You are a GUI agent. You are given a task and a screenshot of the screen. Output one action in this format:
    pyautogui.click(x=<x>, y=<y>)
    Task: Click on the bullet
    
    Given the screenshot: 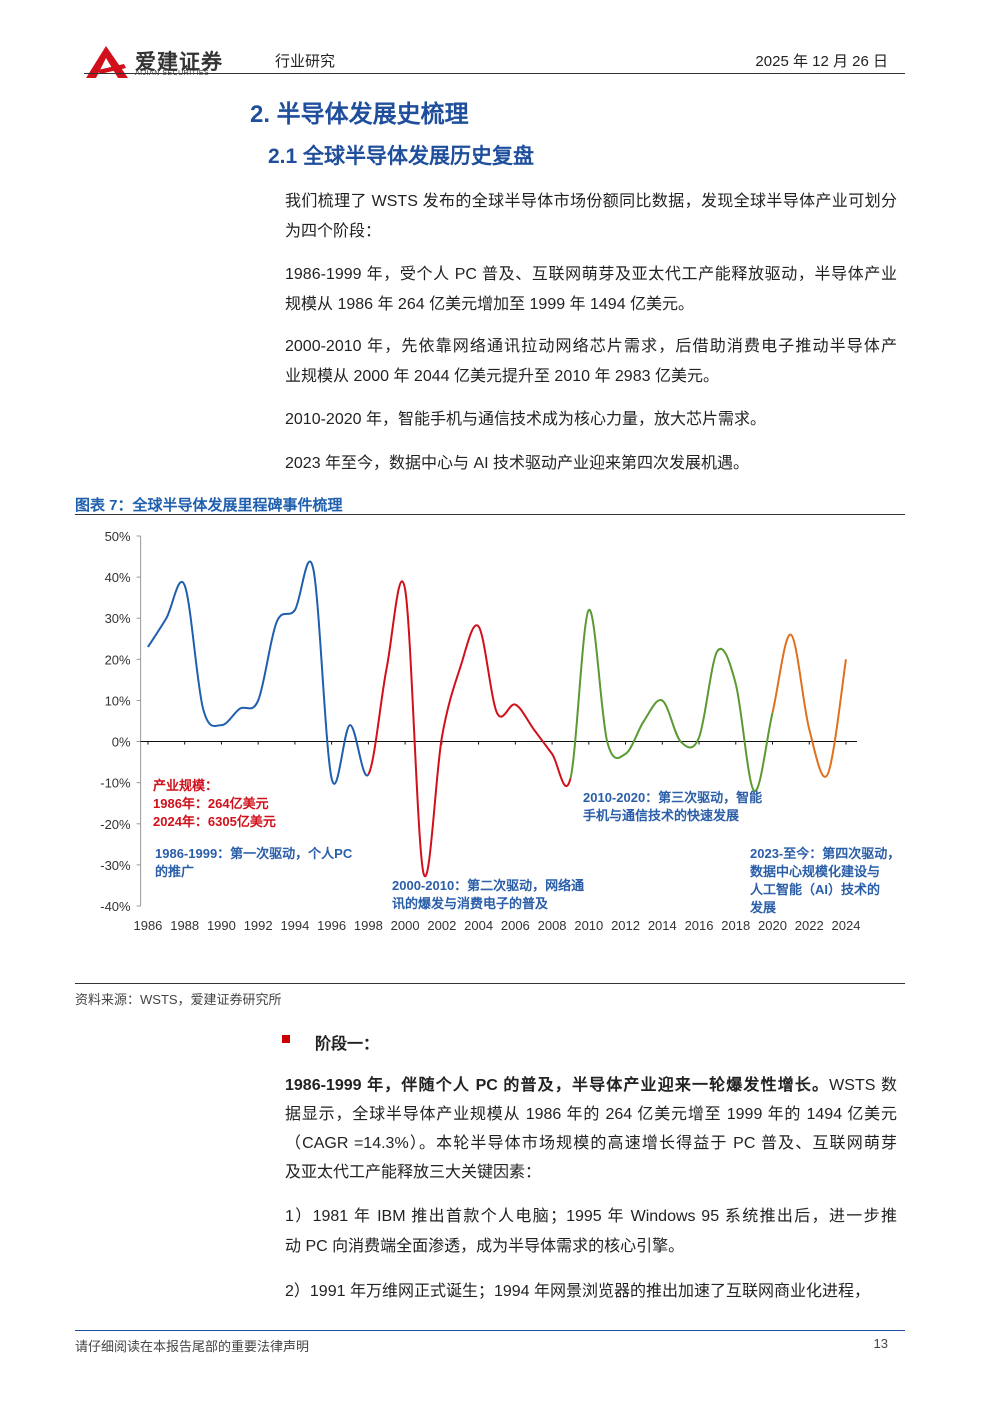 What is the action you would take?
    pyautogui.click(x=286, y=1039)
    